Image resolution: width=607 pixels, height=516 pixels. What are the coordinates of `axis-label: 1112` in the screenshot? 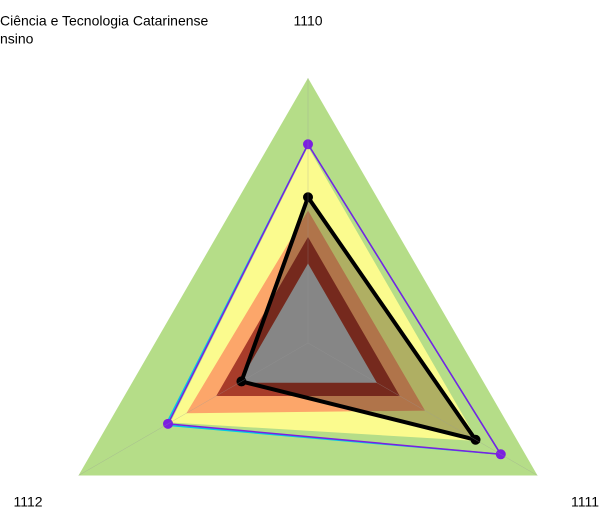 It's located at (27, 502).